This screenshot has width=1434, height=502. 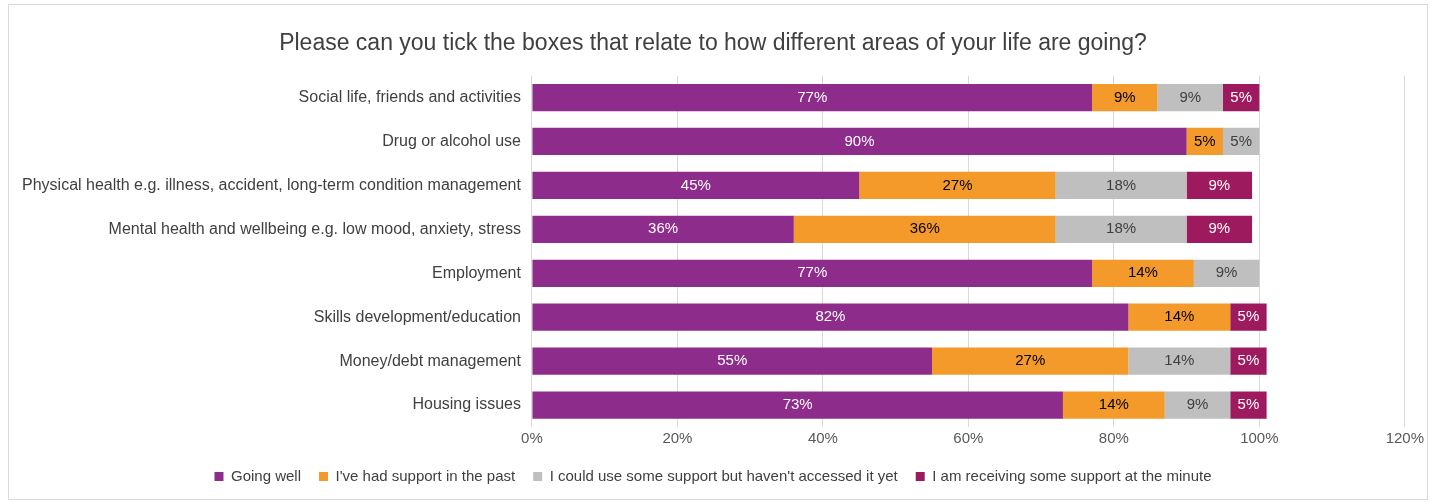 What do you see at coordinates (1072, 475) in the screenshot?
I see `legend-label: I am receiving some support at the minute` at bounding box center [1072, 475].